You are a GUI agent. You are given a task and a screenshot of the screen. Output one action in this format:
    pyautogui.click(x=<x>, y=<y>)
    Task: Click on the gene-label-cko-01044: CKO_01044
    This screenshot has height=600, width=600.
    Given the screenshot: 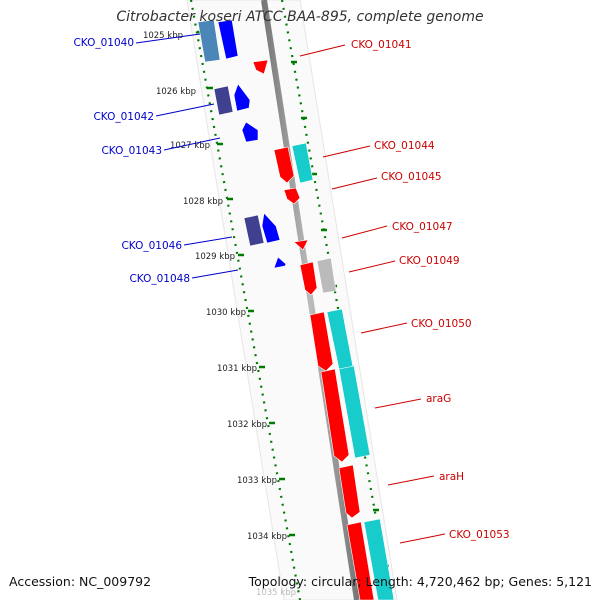 What is the action you would take?
    pyautogui.click(x=404, y=146)
    